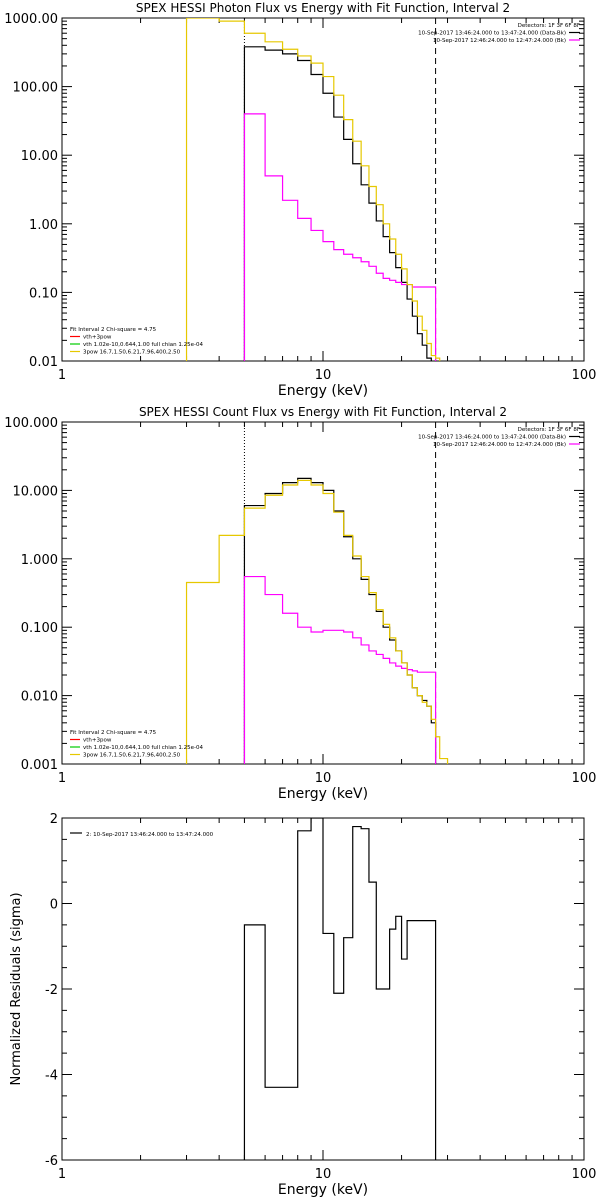  Describe the element at coordinates (39, 697) in the screenshot. I see `y-tick-label: 0.010` at that location.